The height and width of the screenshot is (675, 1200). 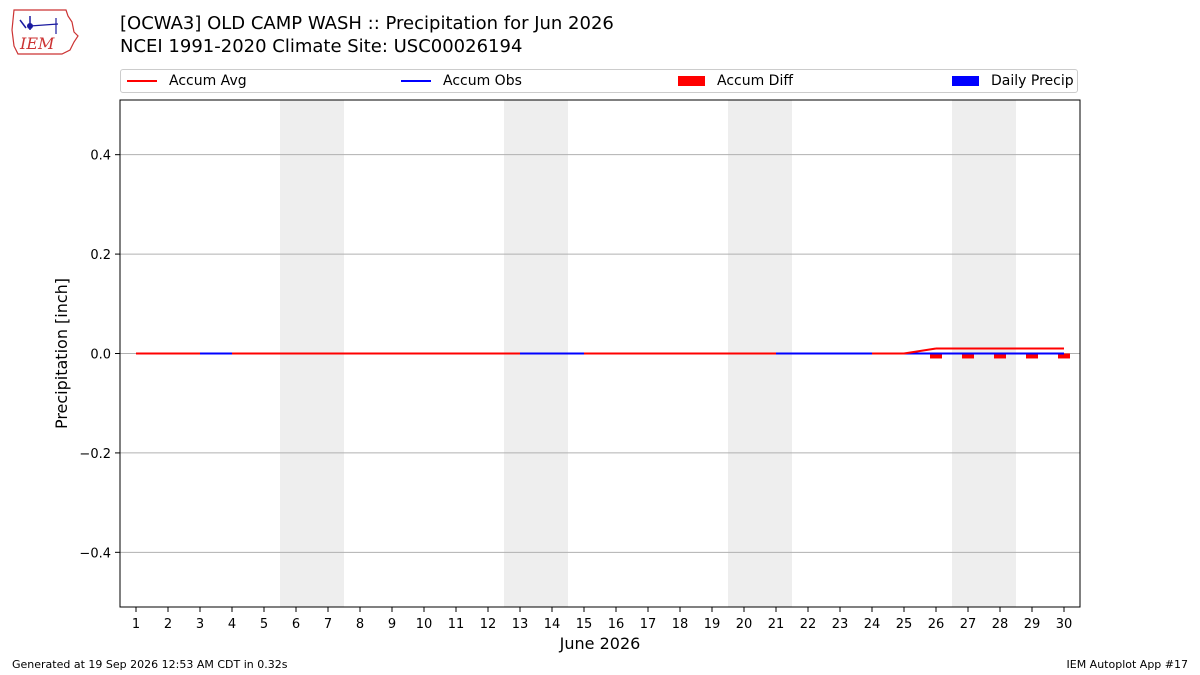 I want to click on legend-item-accum-obs: Accum Obs, so click(x=461, y=81).